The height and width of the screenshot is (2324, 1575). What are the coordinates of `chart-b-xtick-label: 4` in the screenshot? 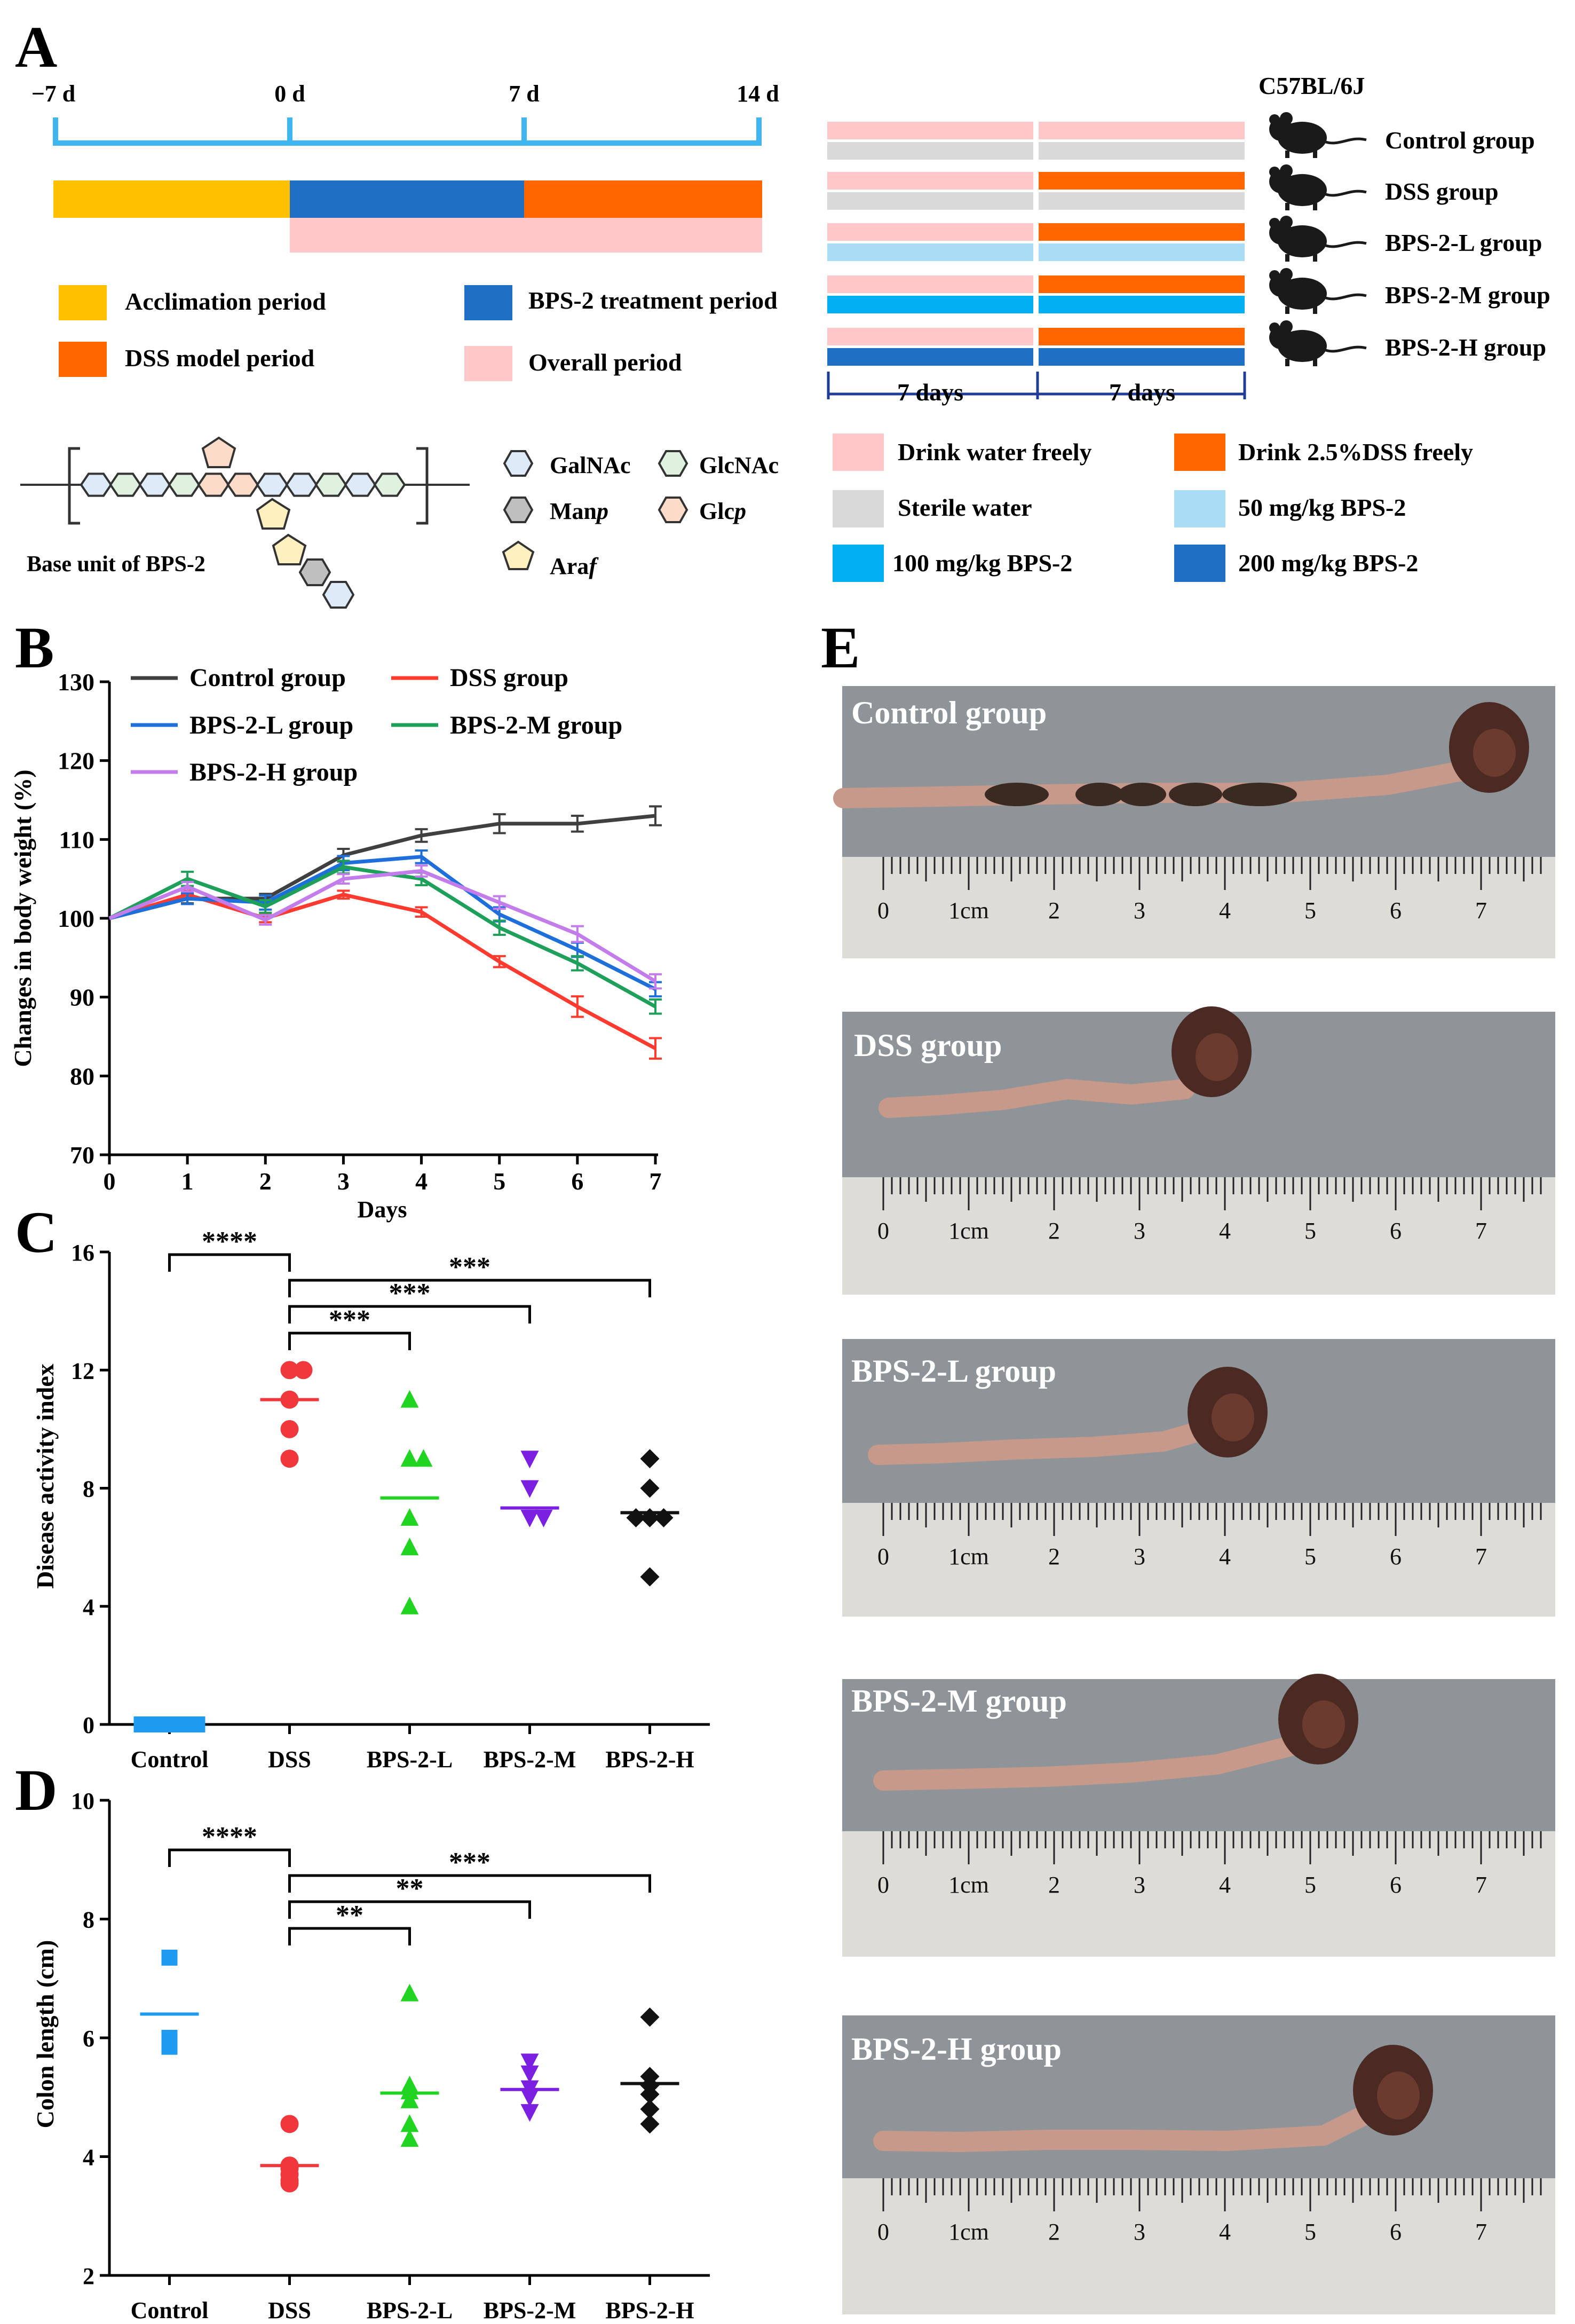 It's located at (421, 1181).